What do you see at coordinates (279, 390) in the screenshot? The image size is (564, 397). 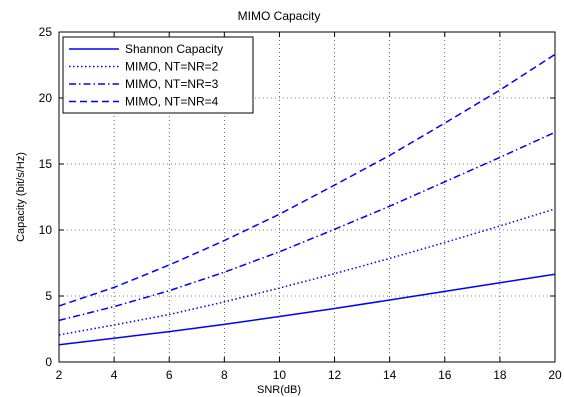 I see `x-axis-label: SNR(dB)` at bounding box center [279, 390].